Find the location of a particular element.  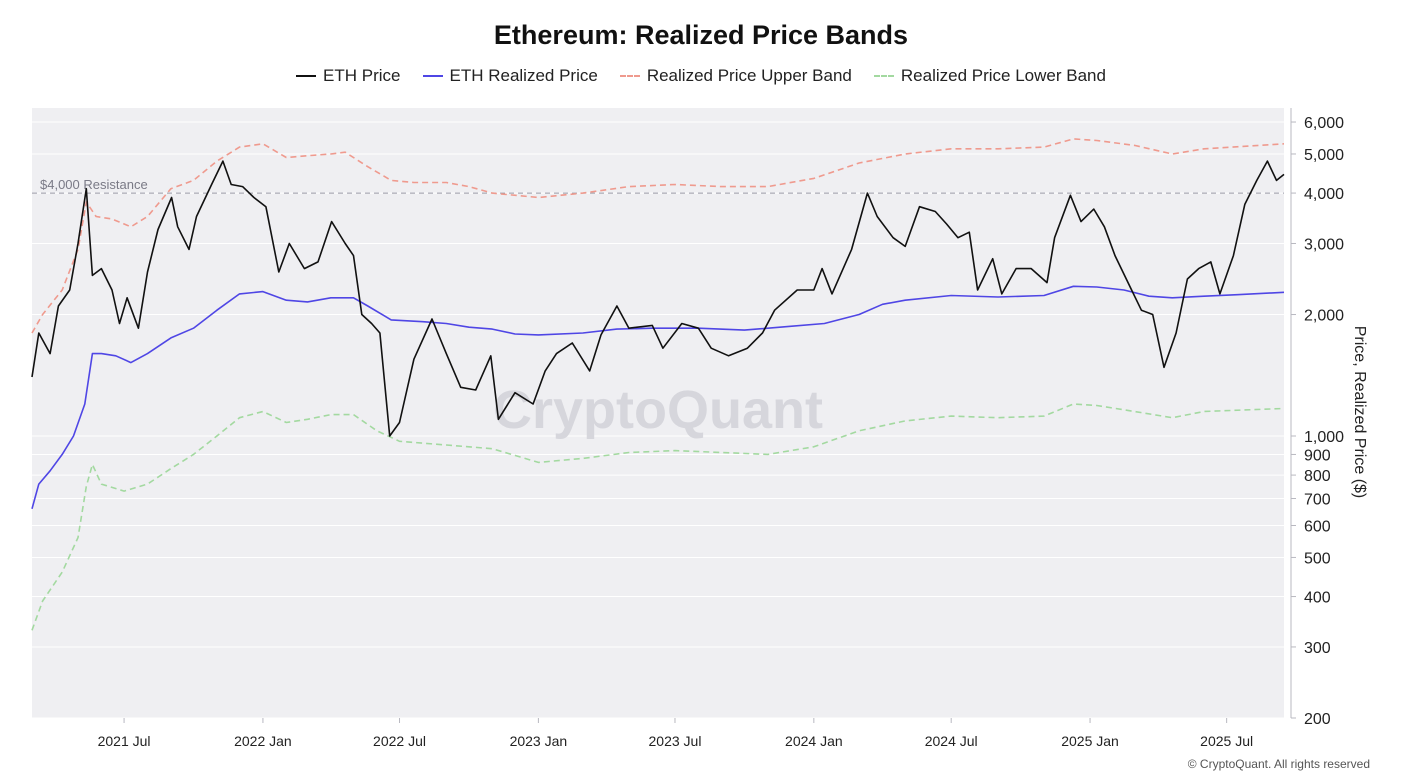

legend-swatch-lower-band is located at coordinates (883, 76).